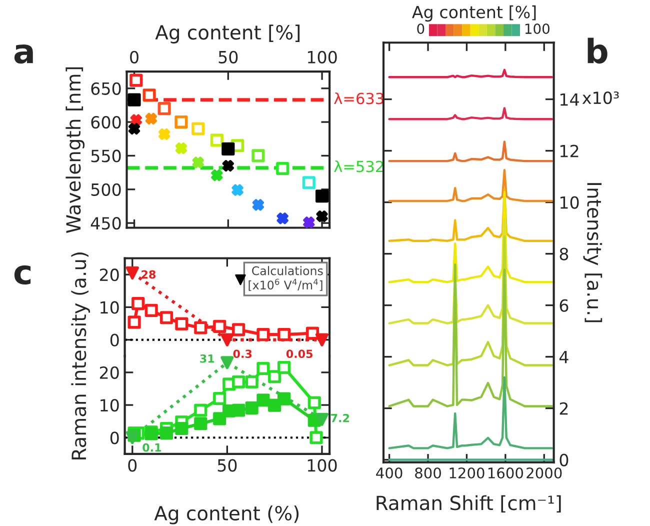 Image resolution: width=650 pixels, height=526 pixels. Describe the element at coordinates (106, 88) in the screenshot. I see `y-tick-label: 650` at that location.